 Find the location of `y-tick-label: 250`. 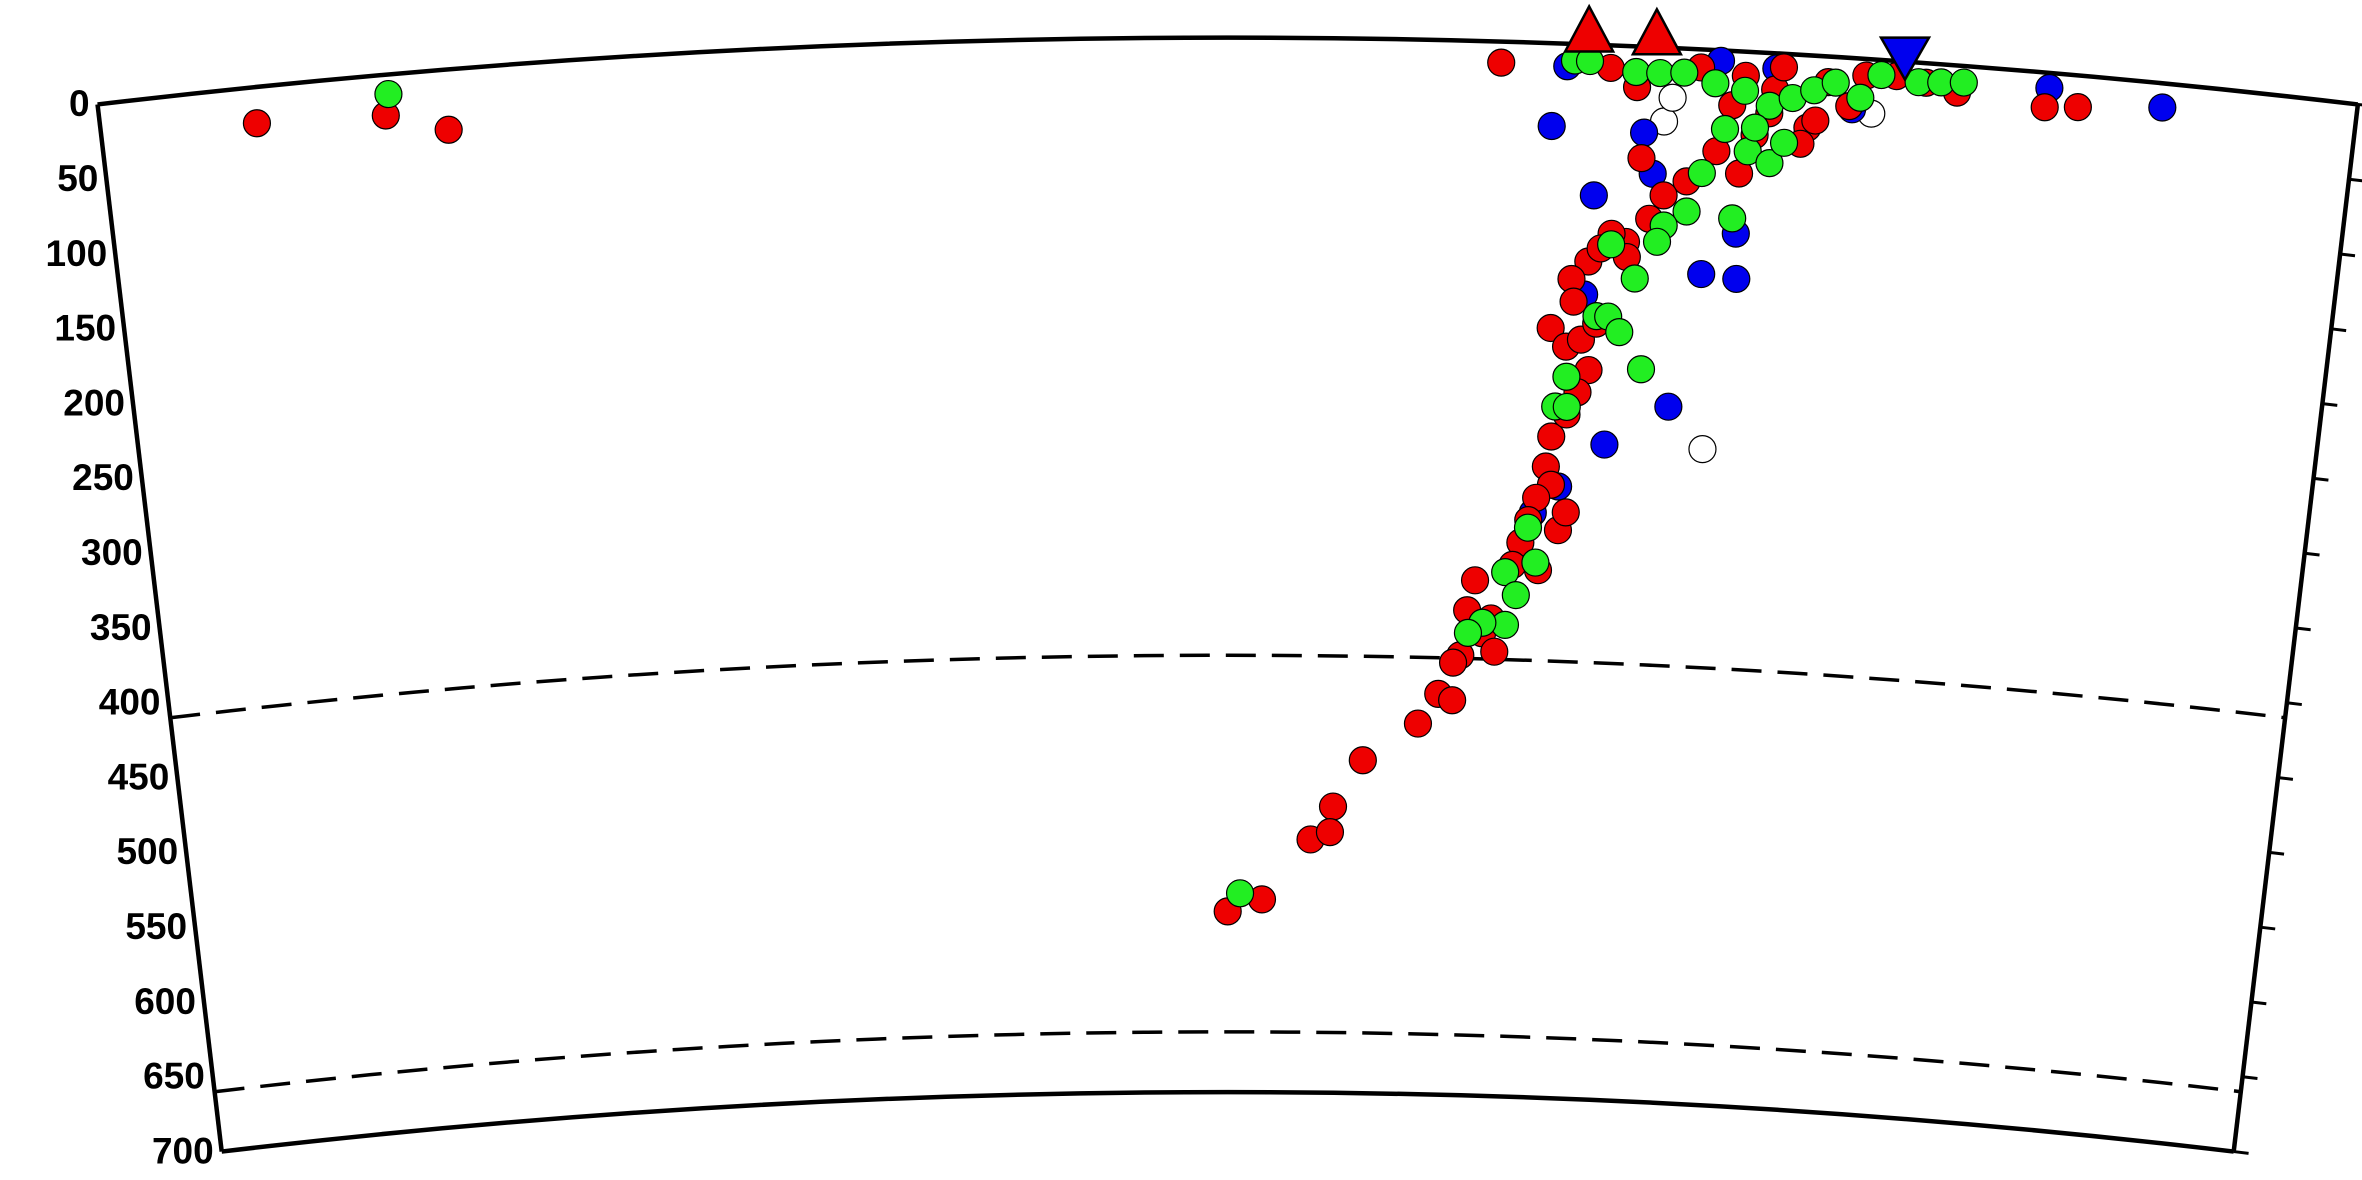

y-tick-label: 250 is located at coordinates (103, 477).